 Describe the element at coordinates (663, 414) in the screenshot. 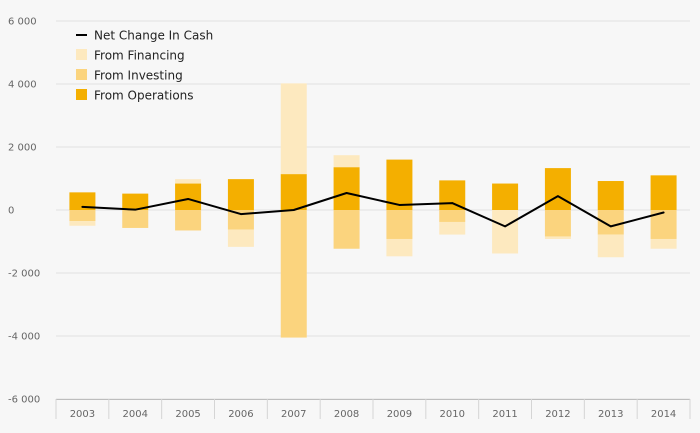

I see `x-tick-label: 2014` at that location.